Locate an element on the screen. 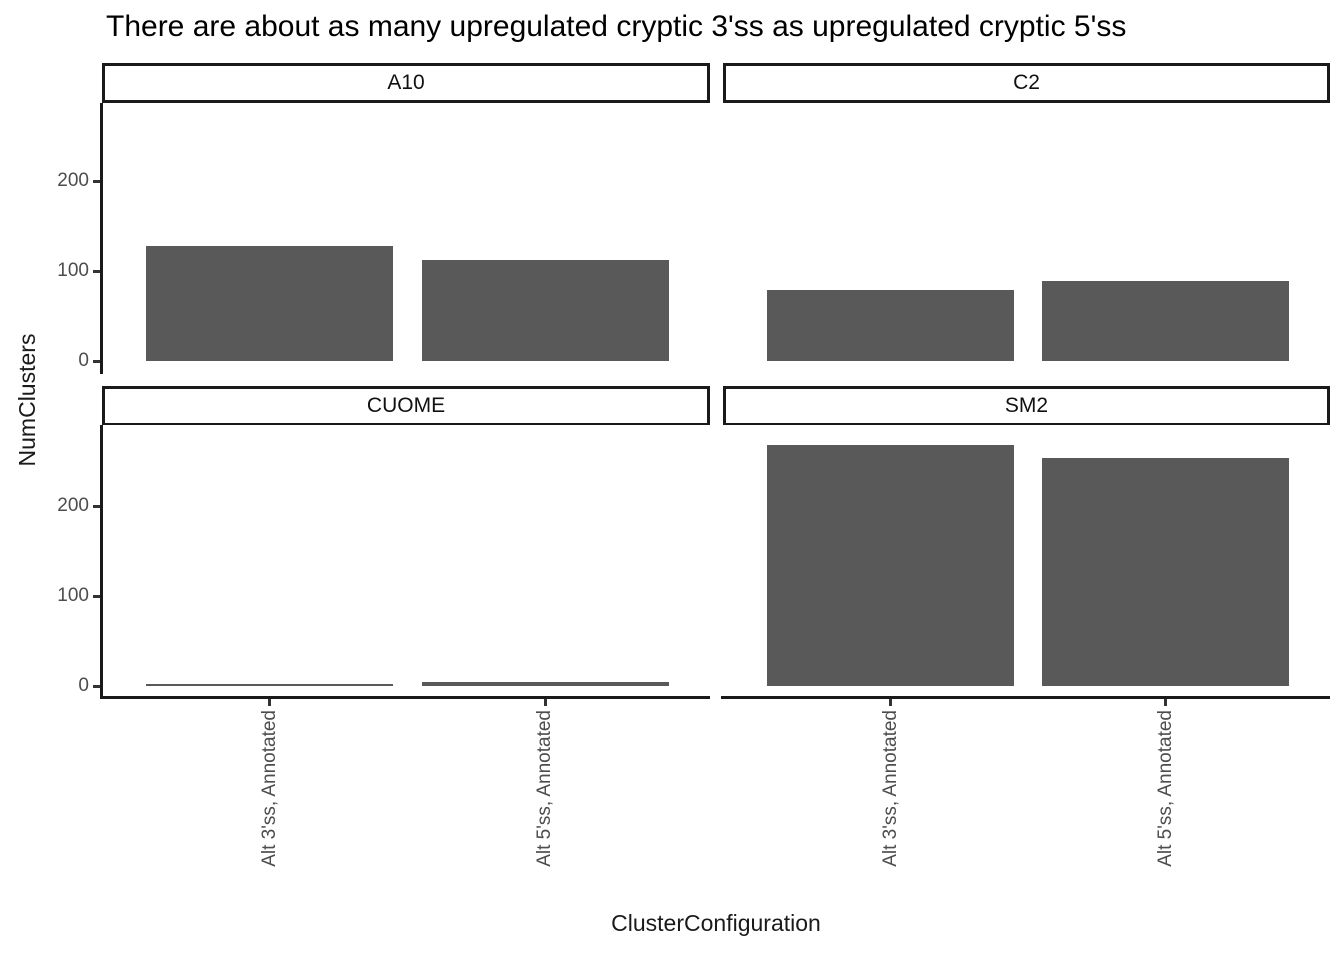 This screenshot has width=1344, height=960. facet-strip: A10 is located at coordinates (406, 83).